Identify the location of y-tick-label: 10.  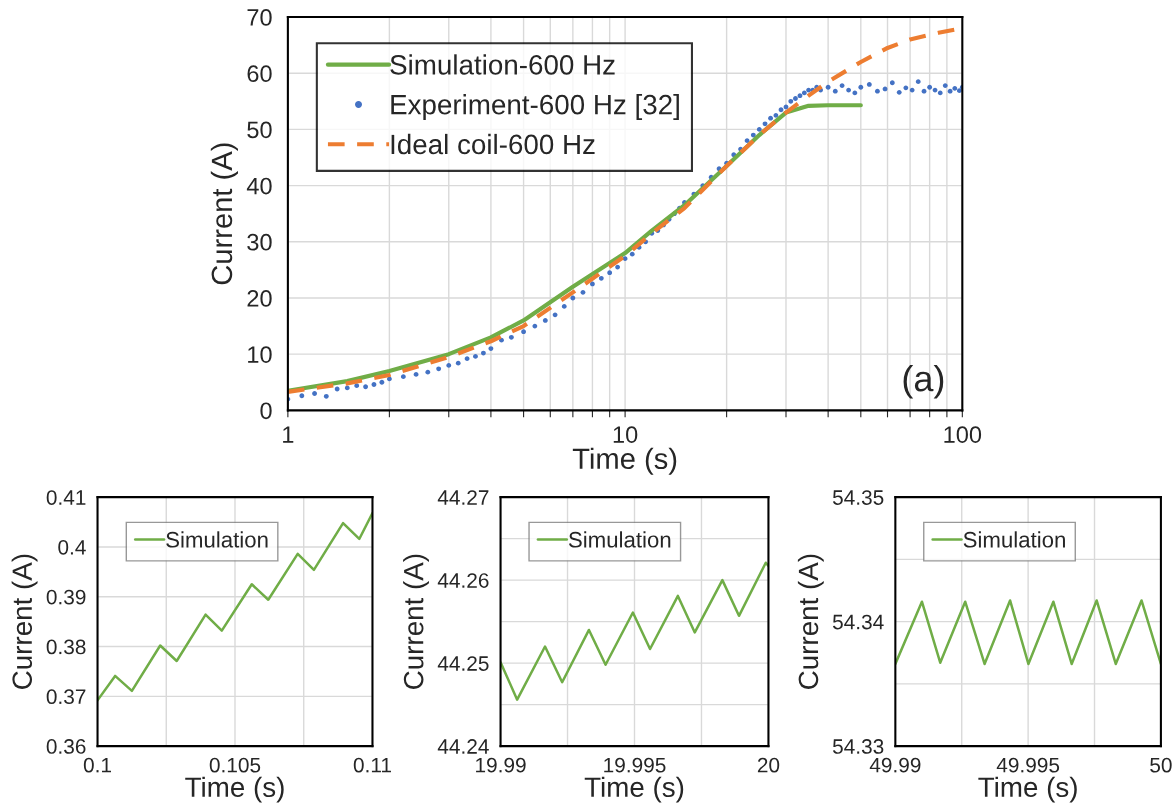
(260, 354).